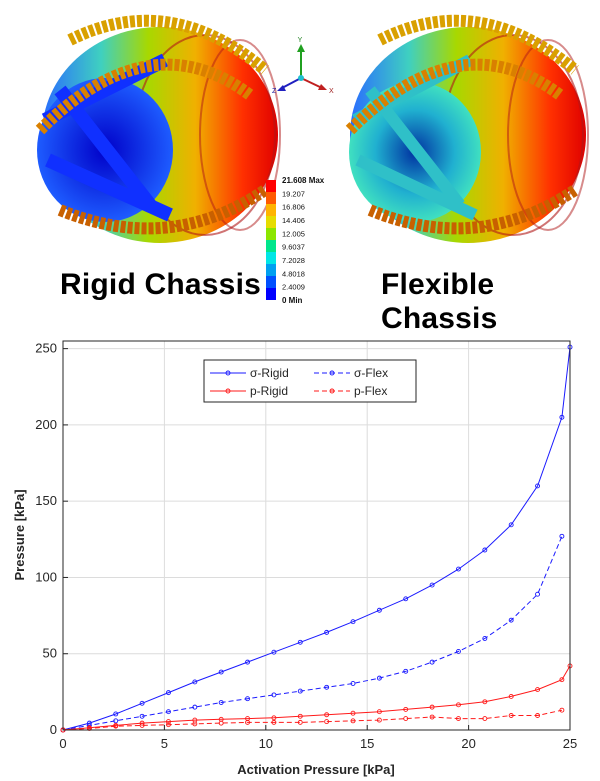 This screenshot has height=781, width=600. I want to click on rigid-gripper-model, so click(158, 128).